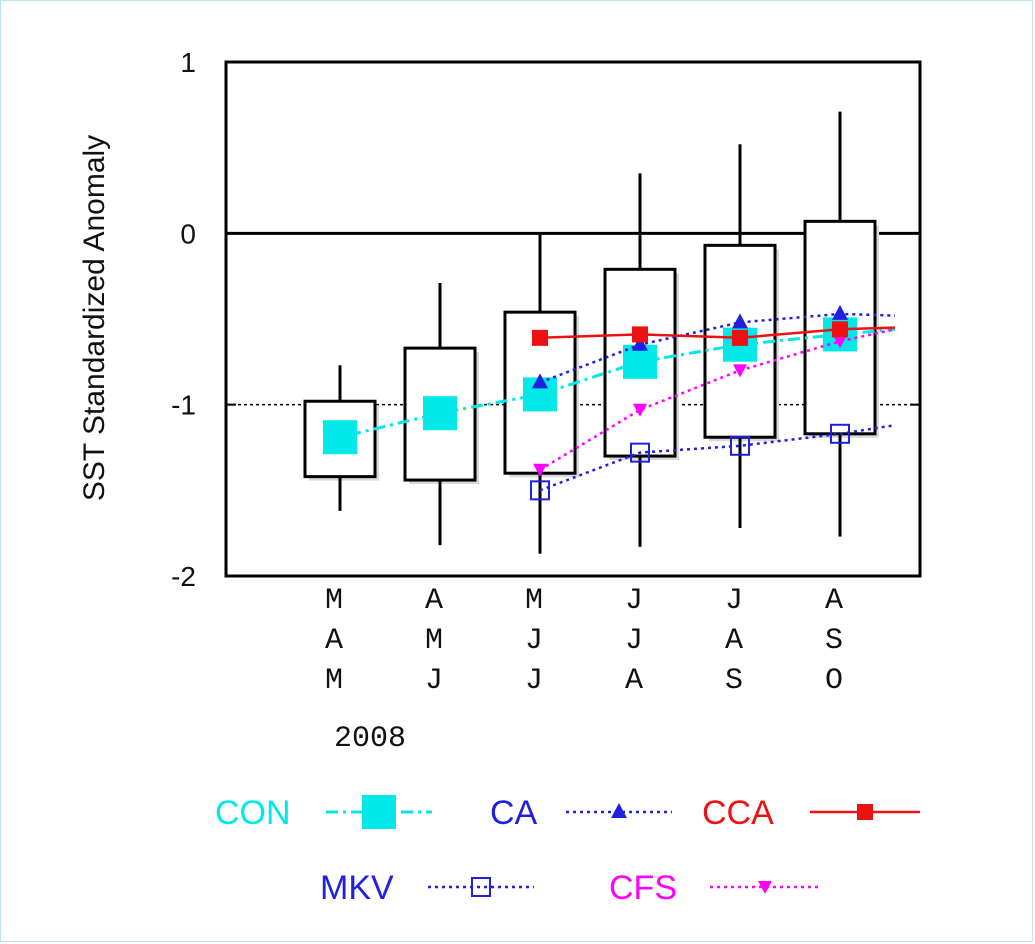 This screenshot has width=1035, height=944. Describe the element at coordinates (581, 813) in the screenshot. I see `legend-item-ca: CA` at that location.